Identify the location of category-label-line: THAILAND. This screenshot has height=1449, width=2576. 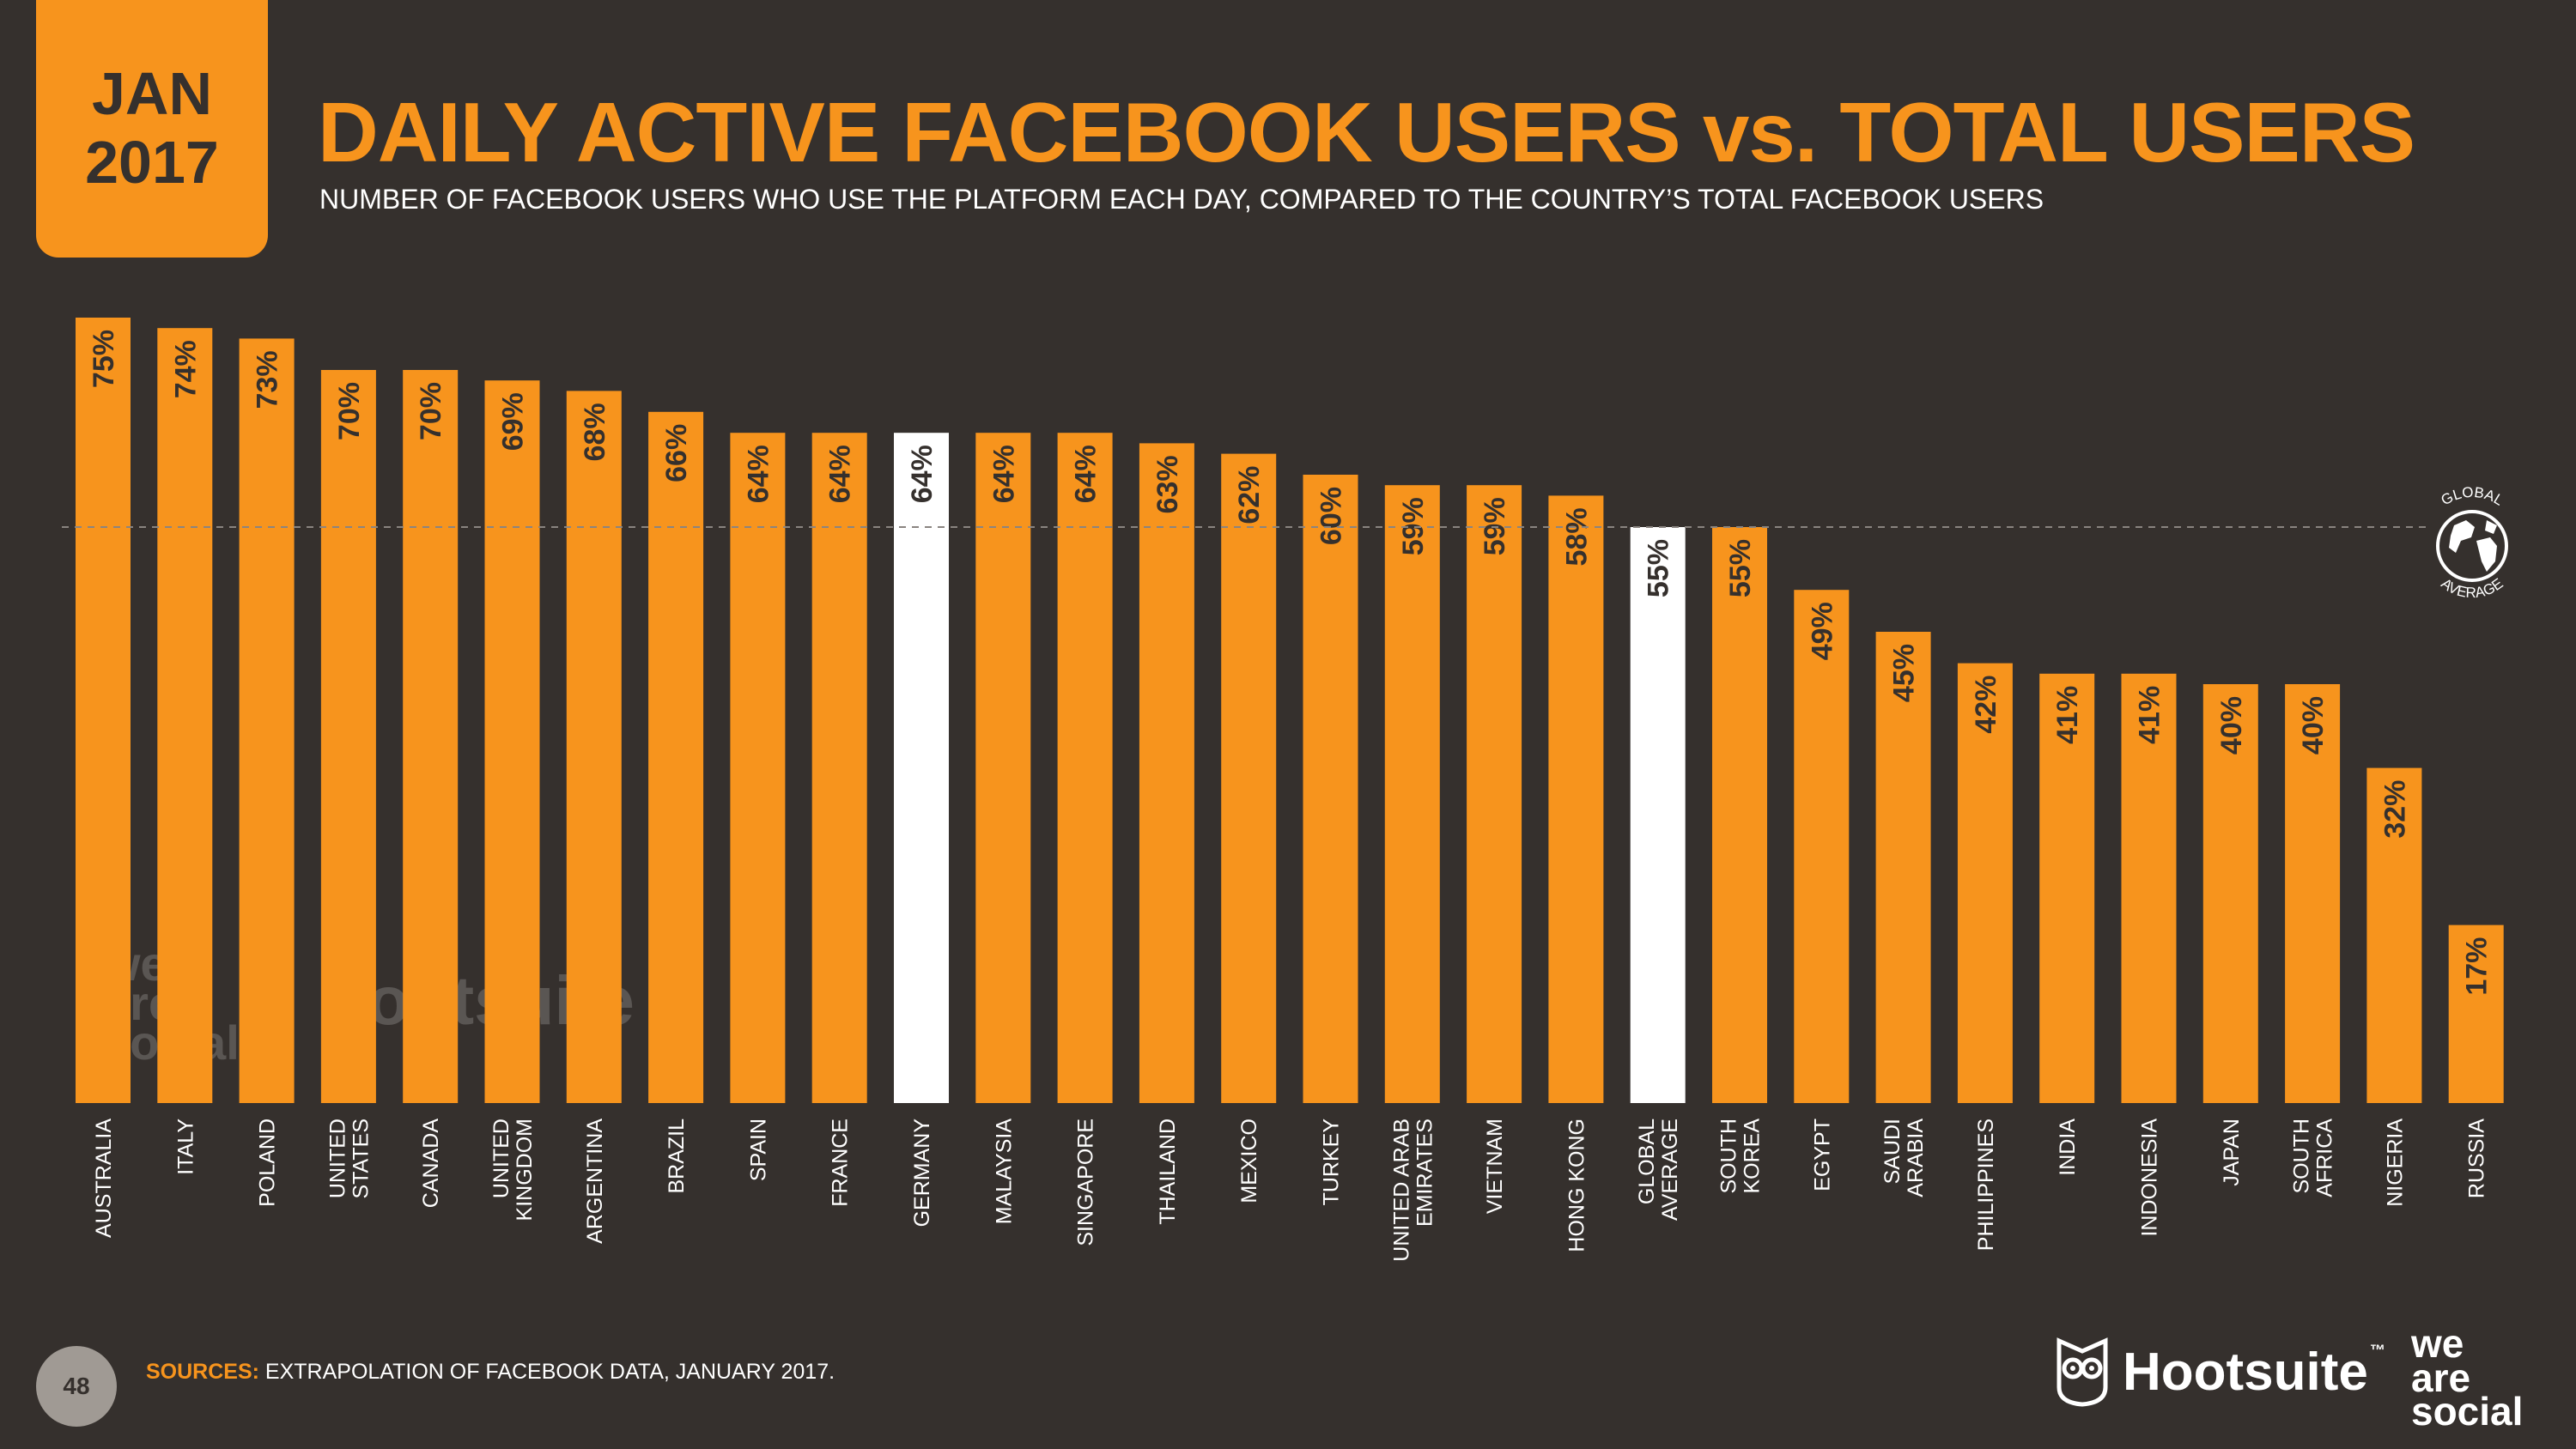
(1168, 1172).